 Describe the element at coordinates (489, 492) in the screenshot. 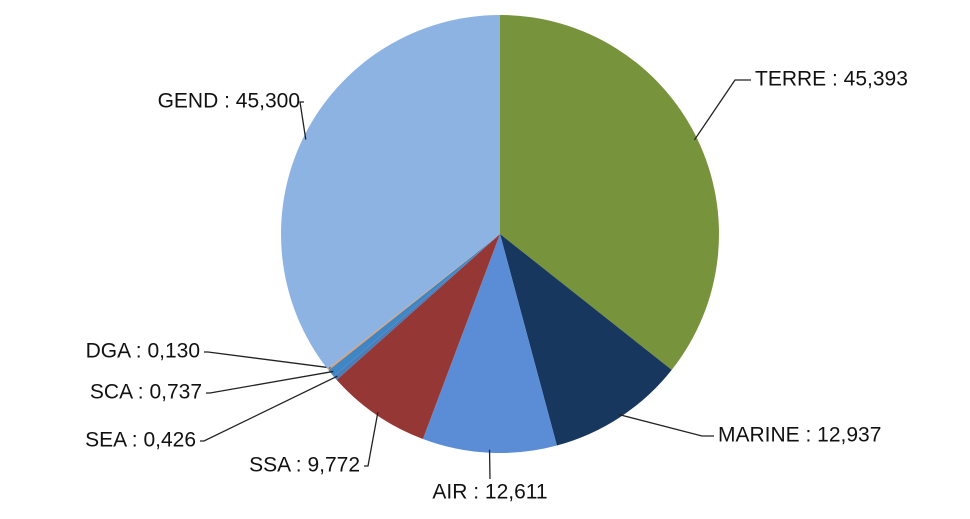

I see `data-label: AIR : 12,611` at that location.